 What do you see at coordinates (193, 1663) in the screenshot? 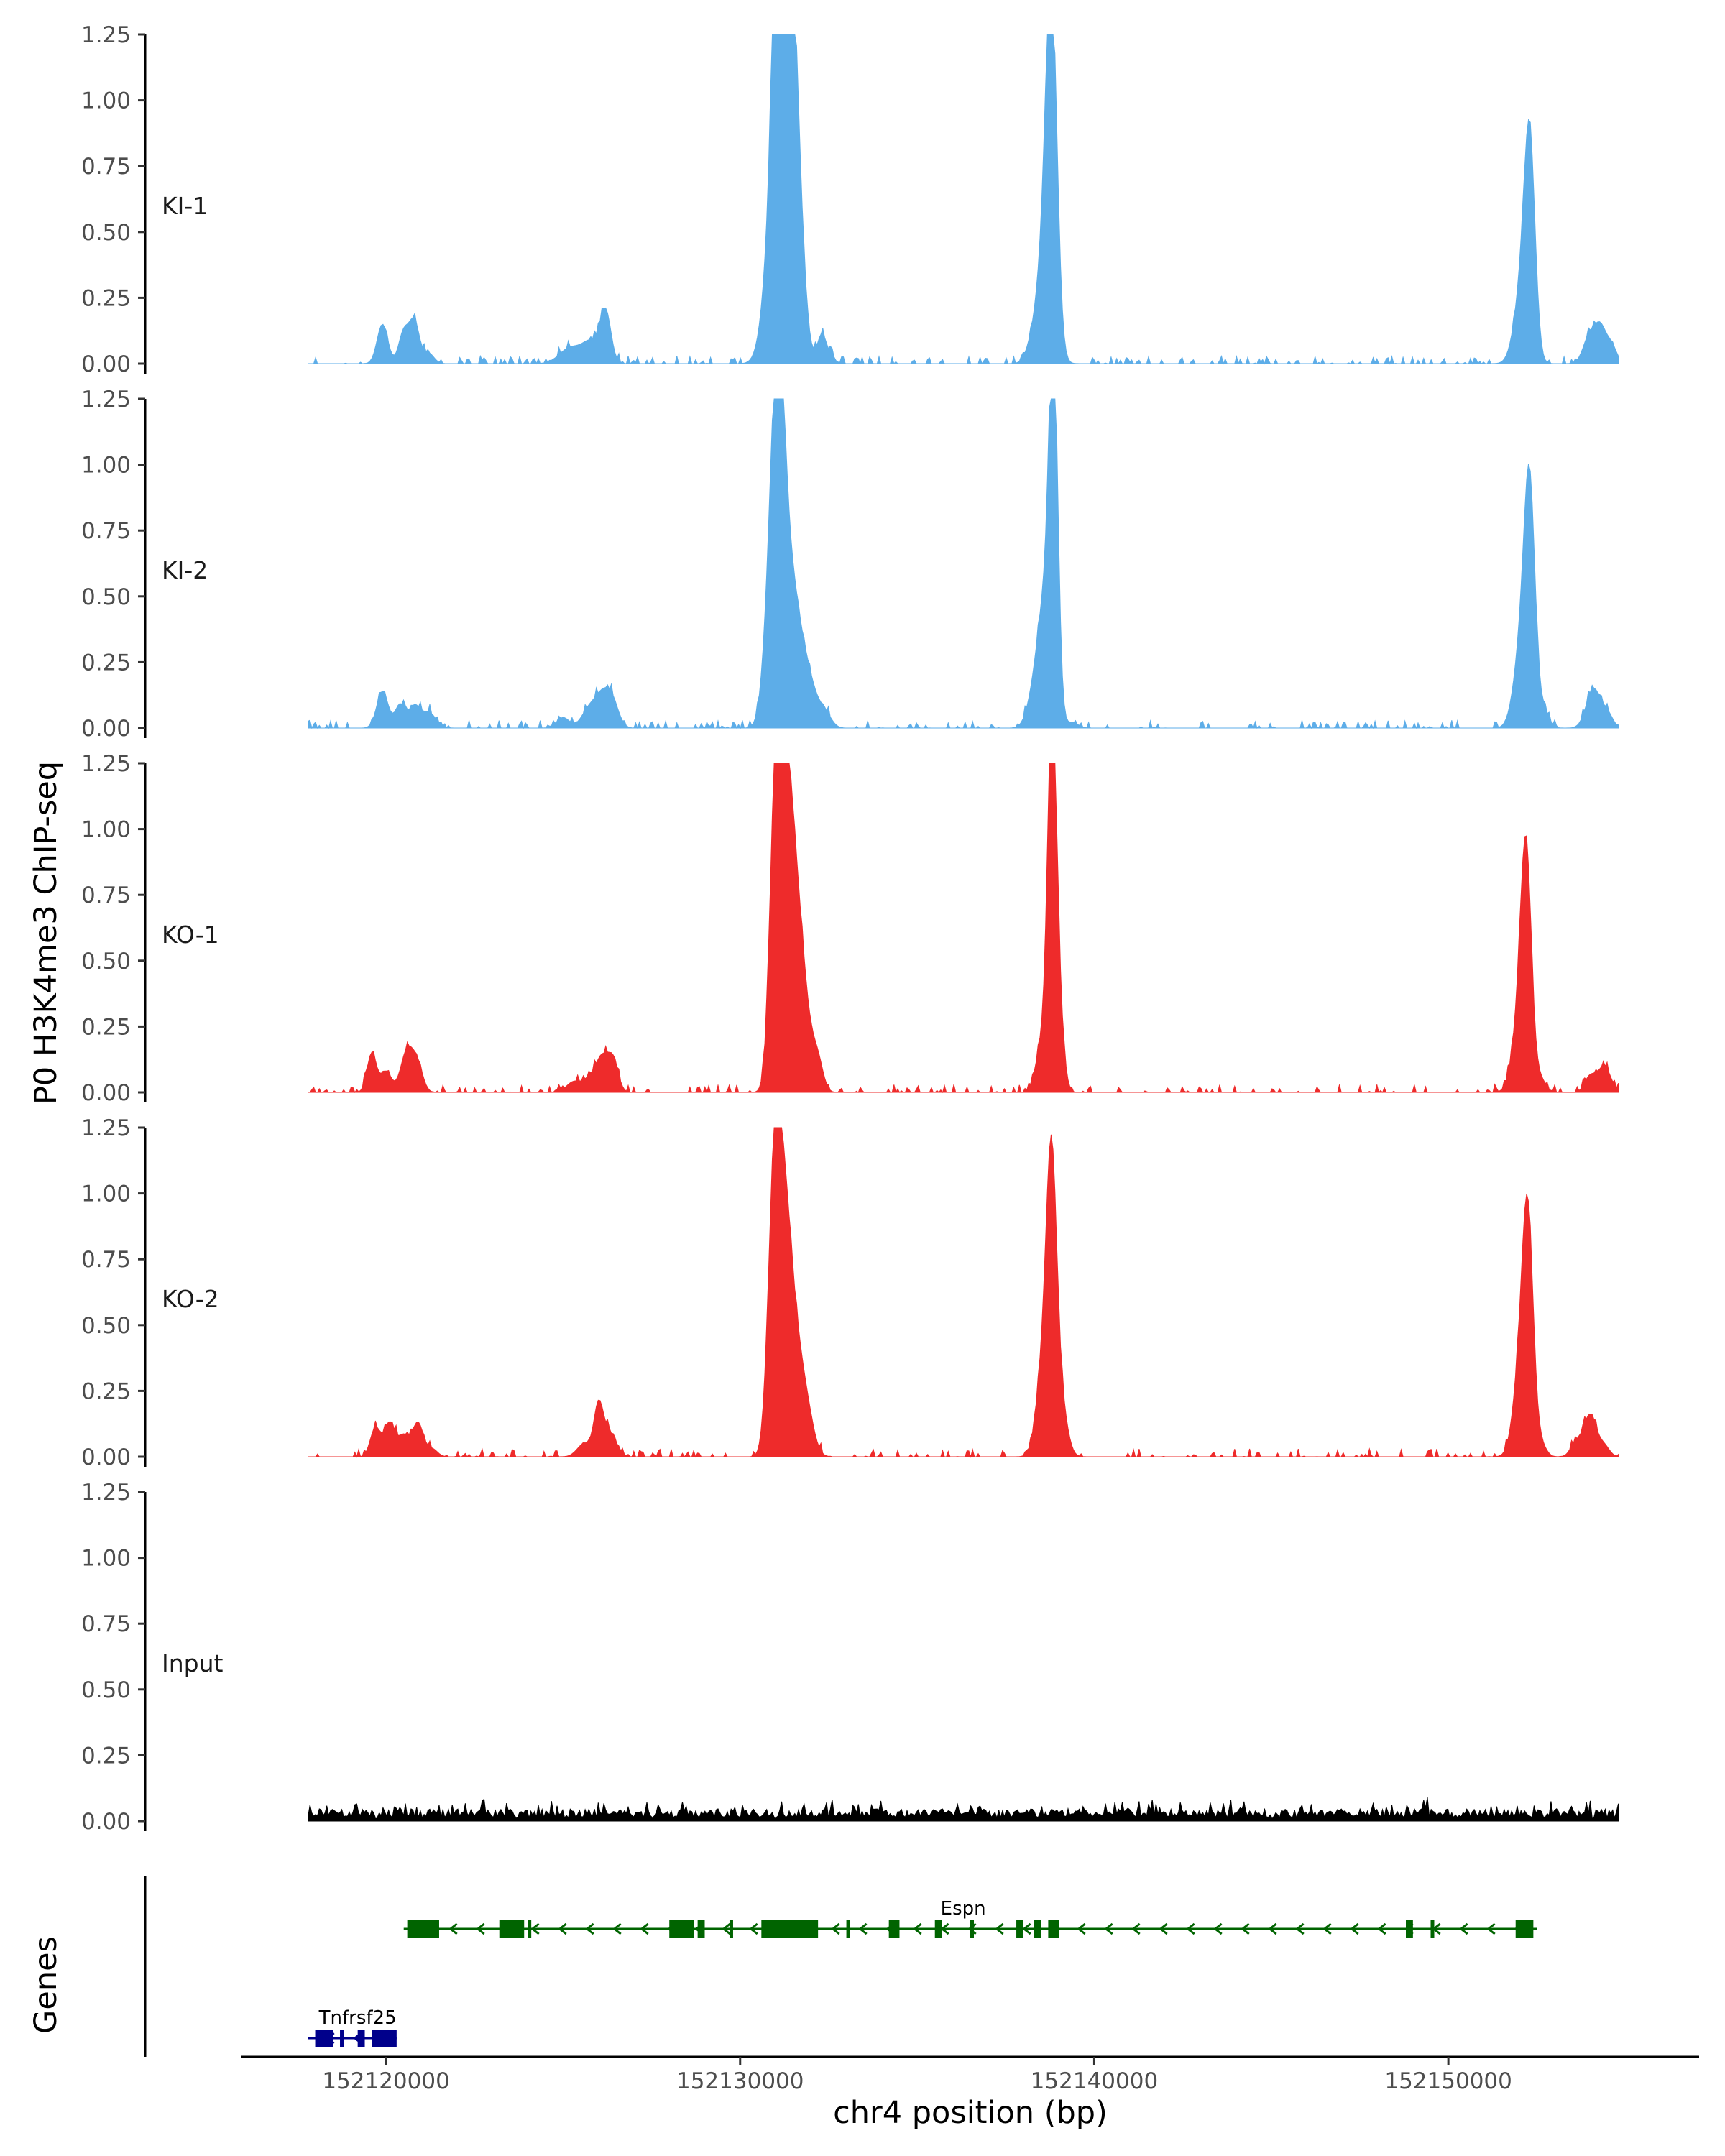
I see `track-label: Input` at bounding box center [193, 1663].